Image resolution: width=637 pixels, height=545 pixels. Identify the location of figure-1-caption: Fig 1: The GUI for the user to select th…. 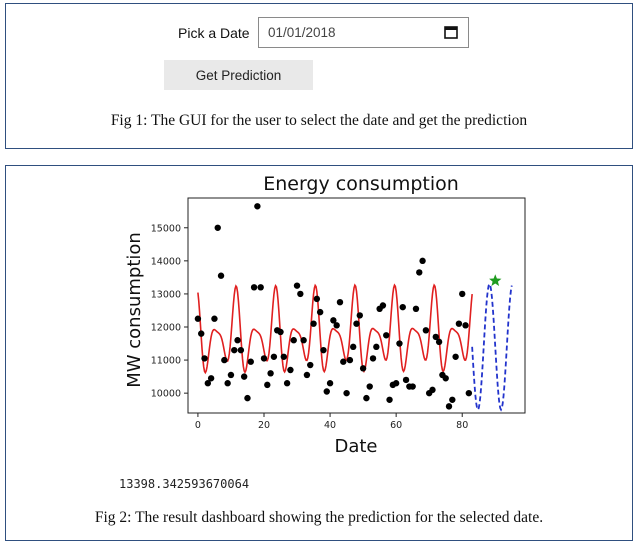
(319, 120).